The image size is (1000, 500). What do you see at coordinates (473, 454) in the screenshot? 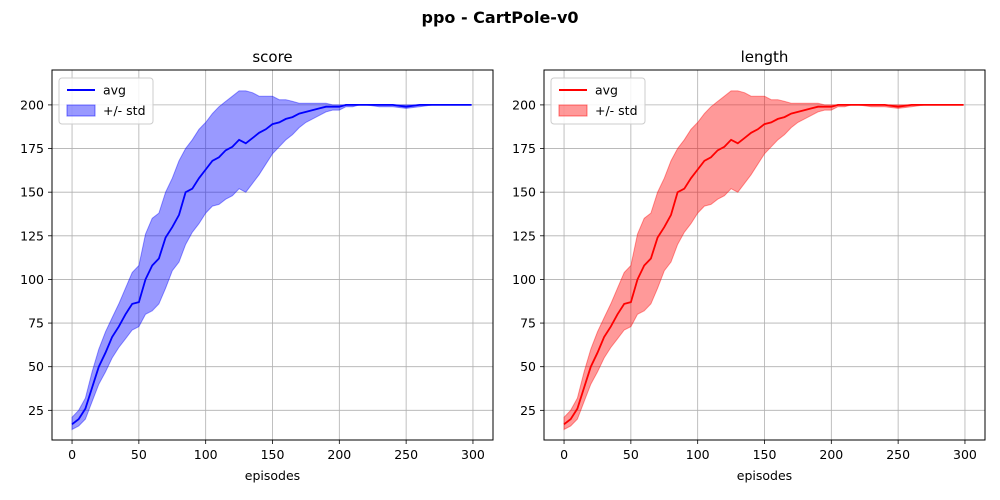
I see `score-xtick-label: 300` at bounding box center [473, 454].